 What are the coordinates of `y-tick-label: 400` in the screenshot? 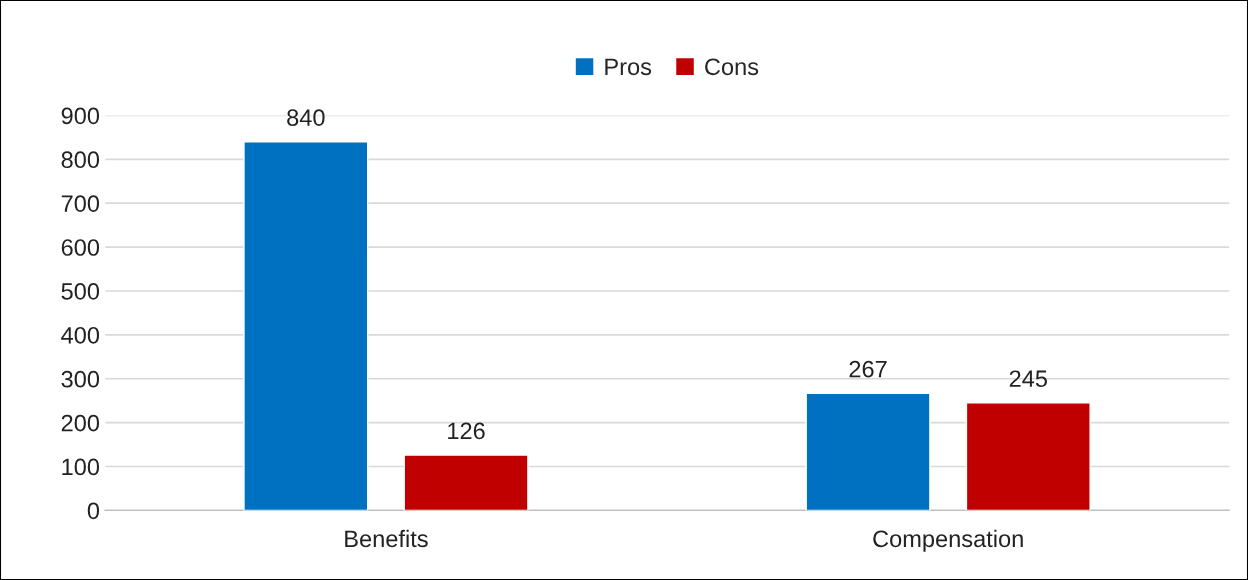 It's located at (80, 335).